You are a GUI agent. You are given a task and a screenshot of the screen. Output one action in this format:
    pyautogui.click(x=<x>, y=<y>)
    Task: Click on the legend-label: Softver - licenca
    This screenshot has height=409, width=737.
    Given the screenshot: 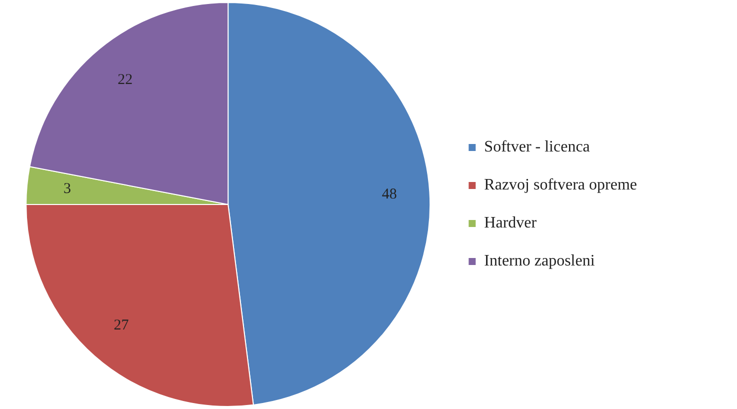 What is the action you would take?
    pyautogui.click(x=537, y=147)
    